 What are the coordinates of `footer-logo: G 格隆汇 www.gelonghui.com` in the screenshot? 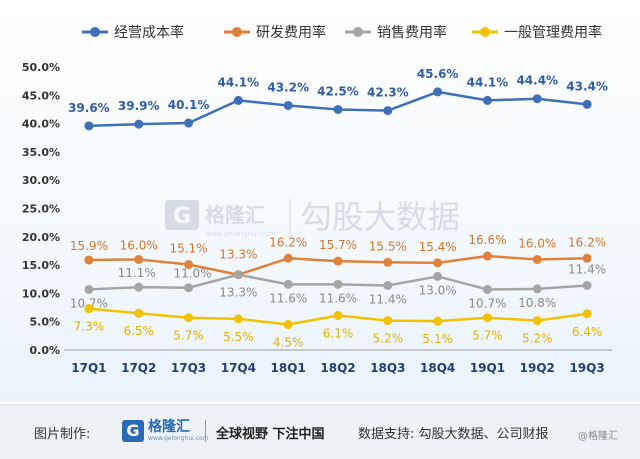 It's located at (165, 431).